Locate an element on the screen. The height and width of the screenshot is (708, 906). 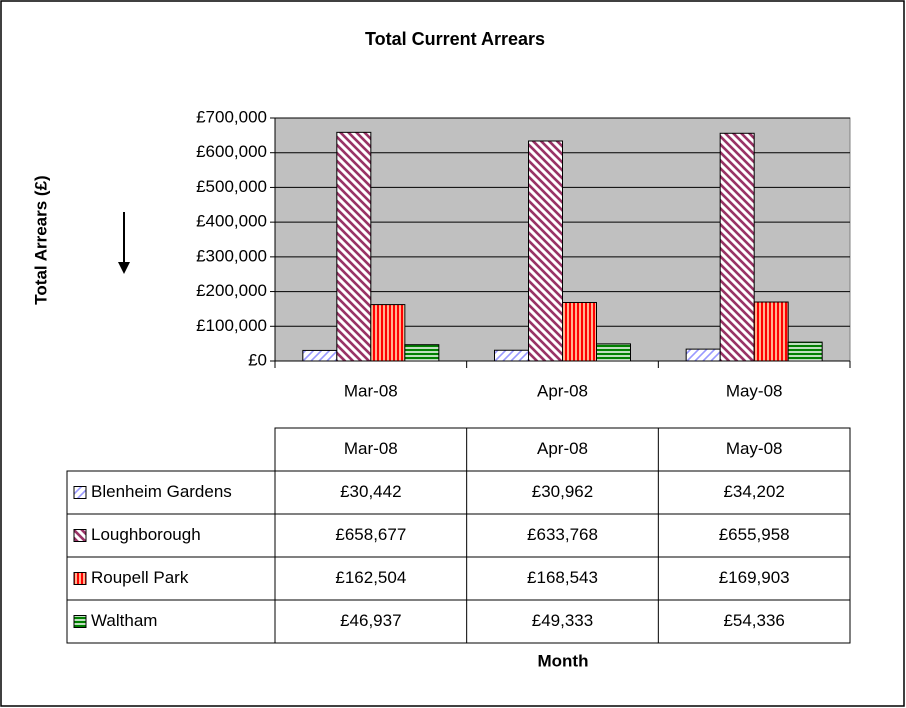
chart-title: Total Current Arrears is located at coordinates (455, 39).